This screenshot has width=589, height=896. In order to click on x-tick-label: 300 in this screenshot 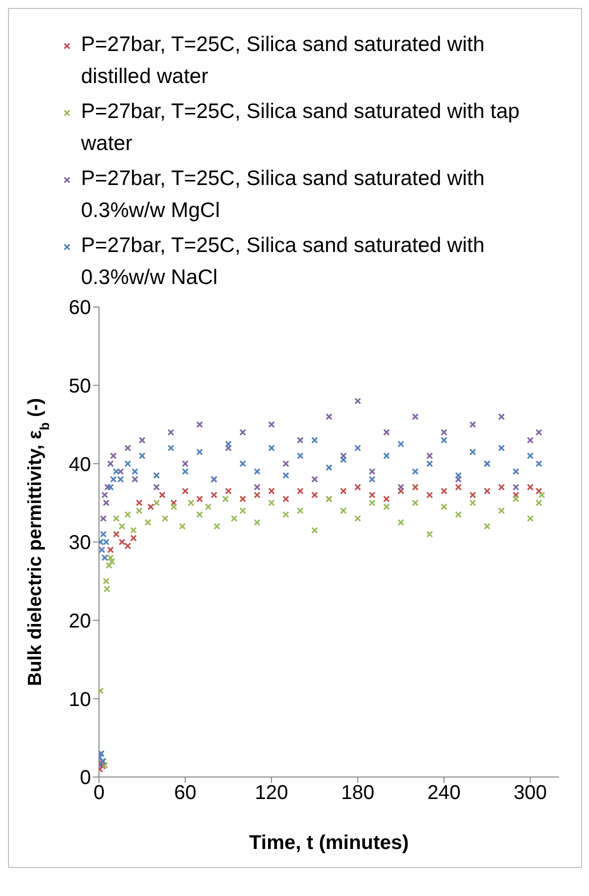, I will do `click(530, 793)`.